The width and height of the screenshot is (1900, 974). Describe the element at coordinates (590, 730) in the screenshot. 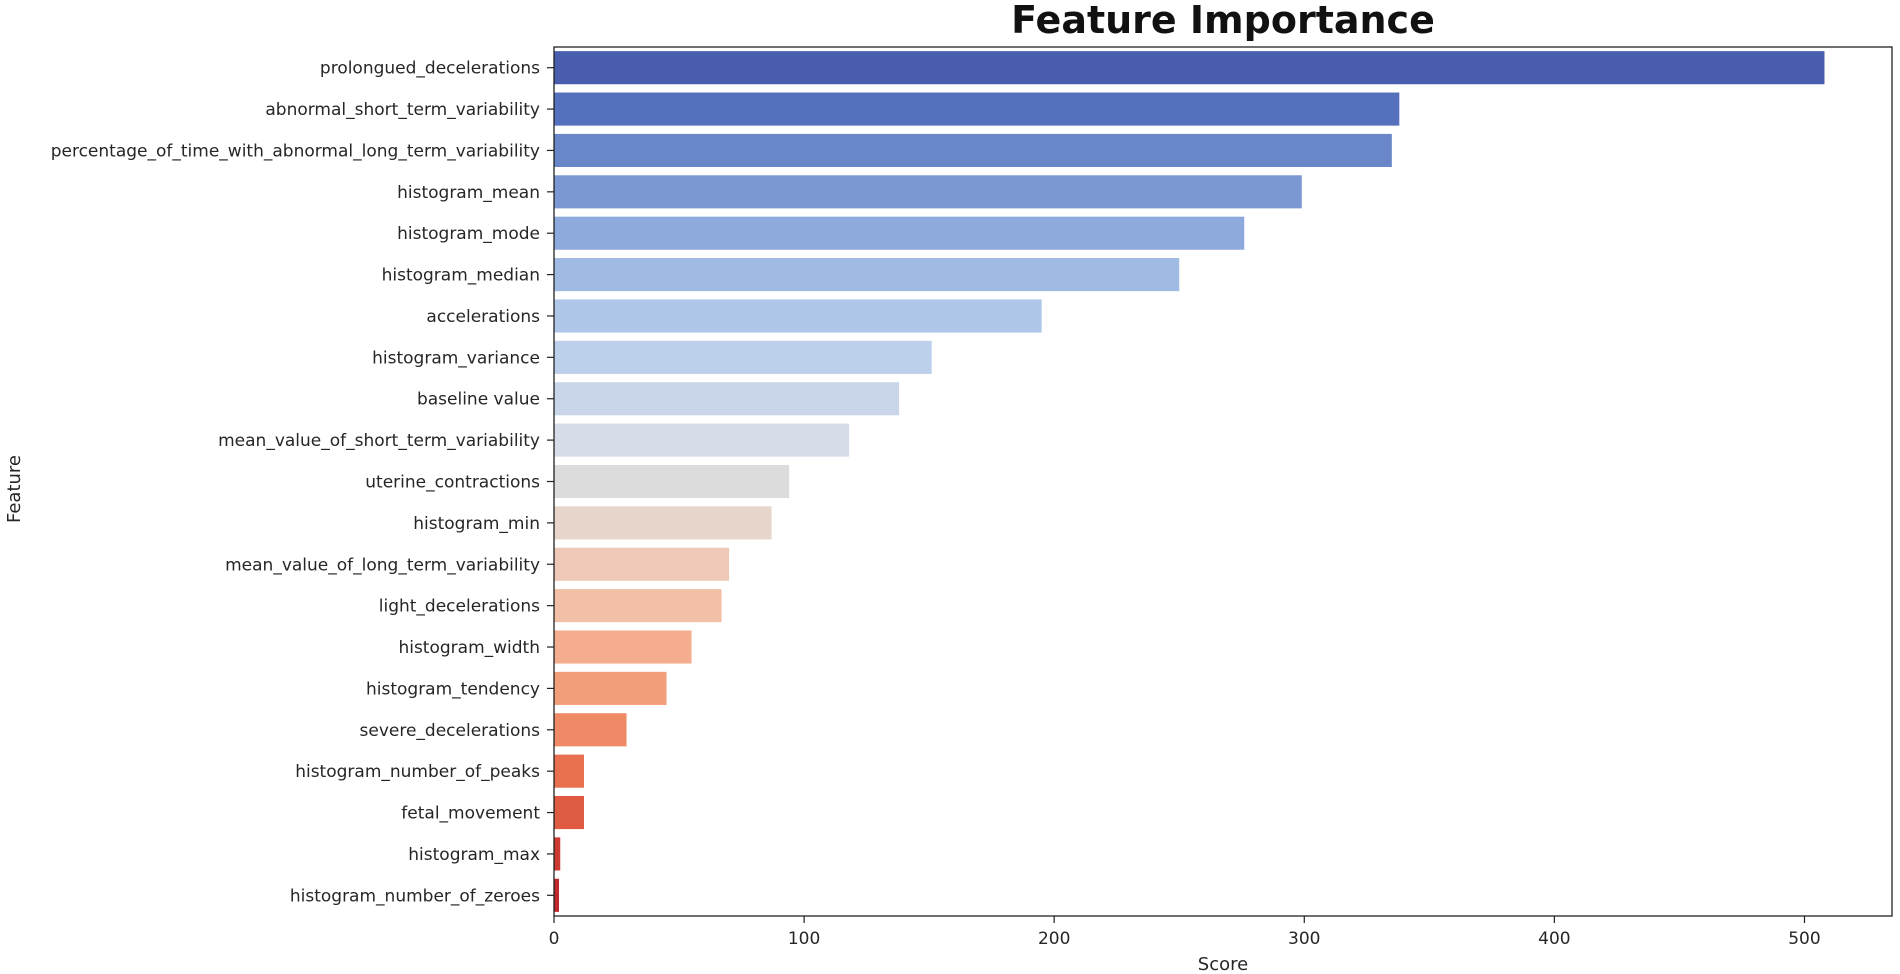

I see `bar-severe-decelerations` at that location.